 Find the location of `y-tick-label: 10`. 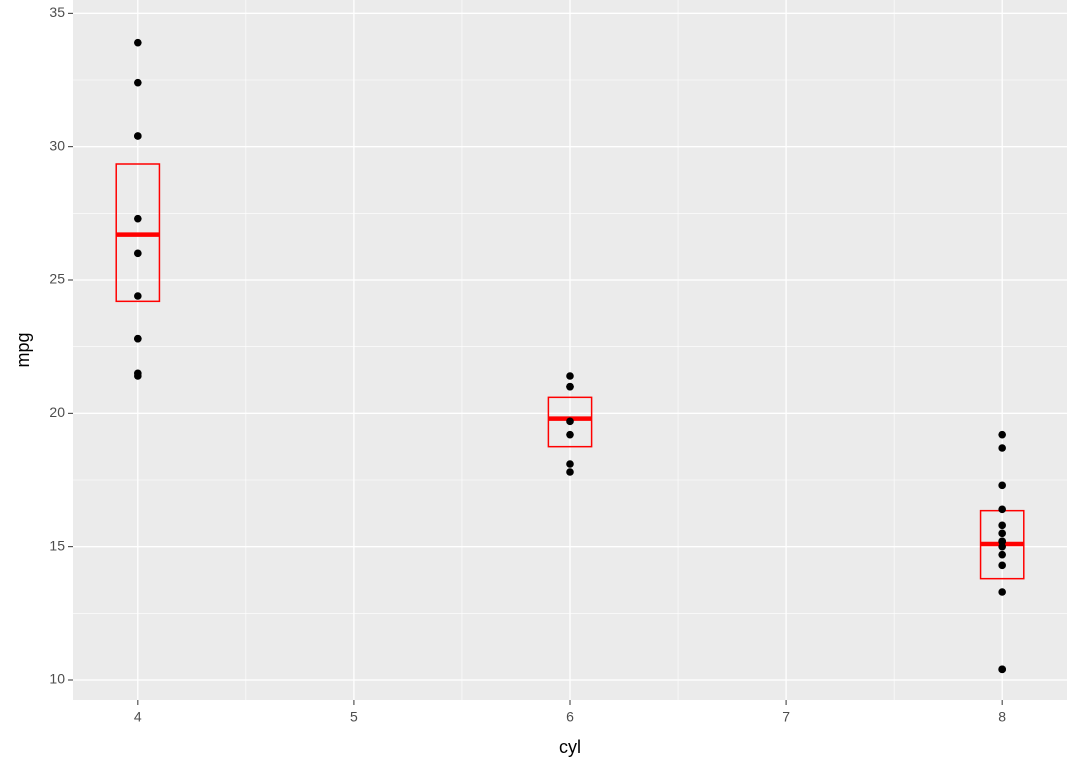

y-tick-label: 10 is located at coordinates (57, 679).